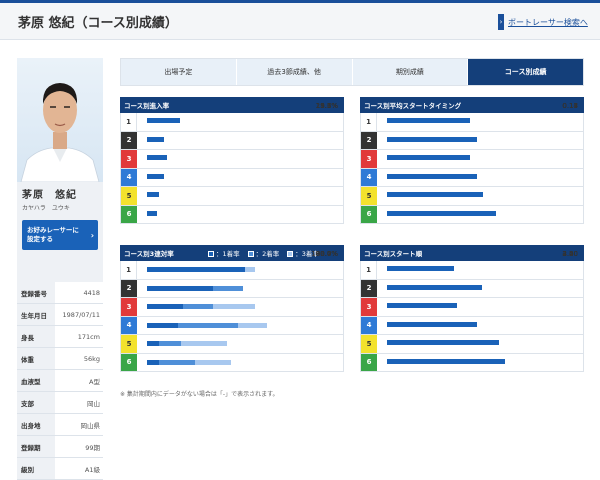  What do you see at coordinates (36, 402) in the screenshot?
I see `info-label: 支部` at bounding box center [36, 402].